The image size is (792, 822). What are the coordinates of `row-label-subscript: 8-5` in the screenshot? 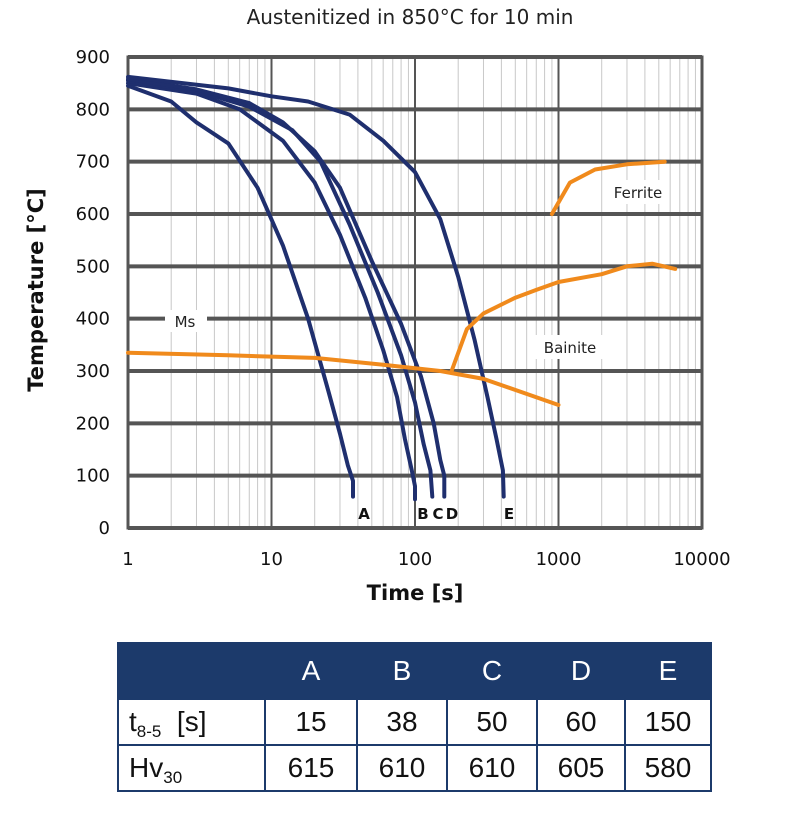 It's located at (149, 731).